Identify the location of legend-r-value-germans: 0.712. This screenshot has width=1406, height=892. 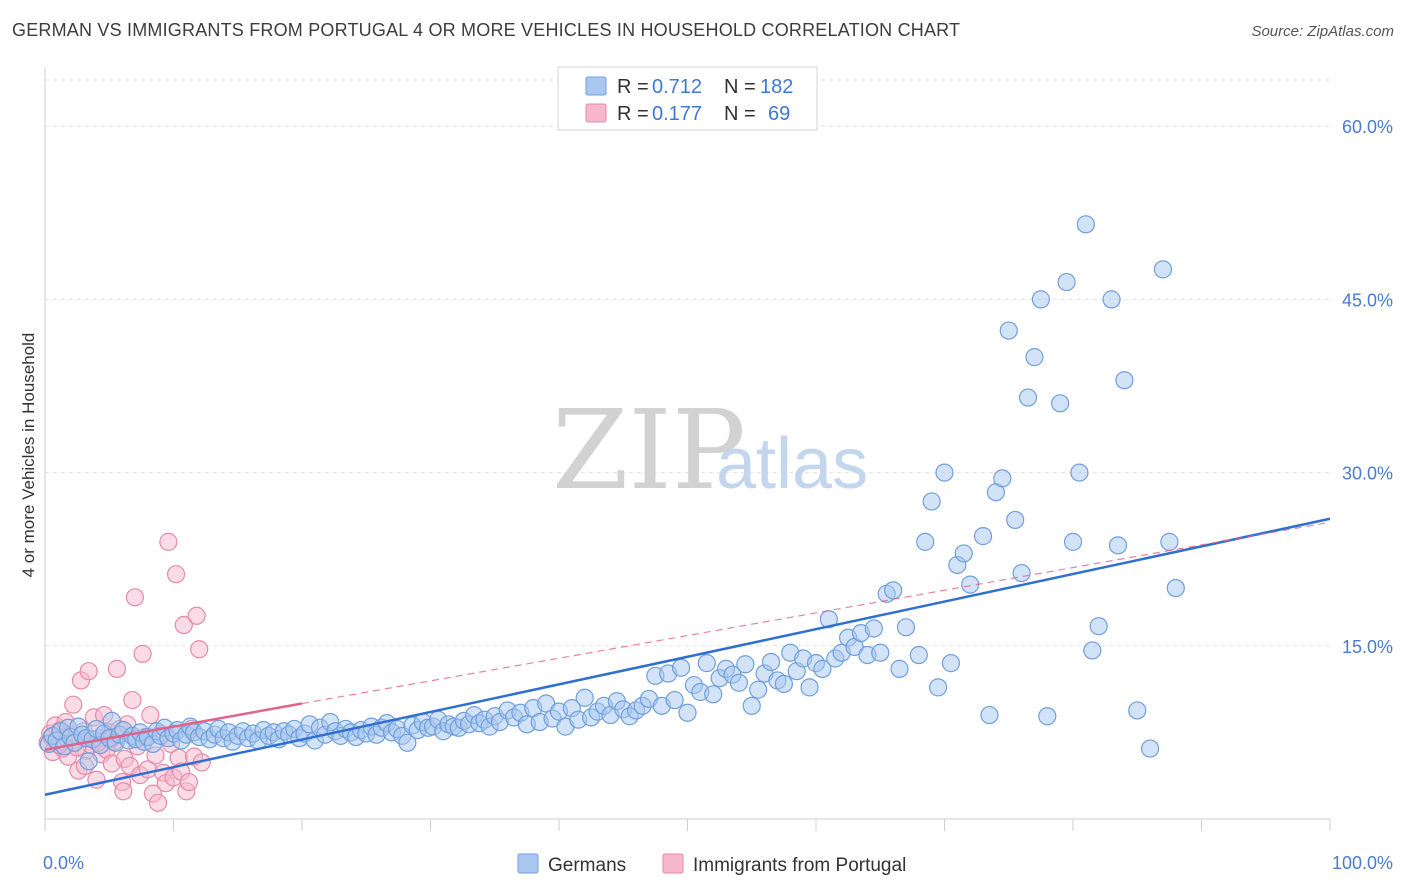
(677, 87).